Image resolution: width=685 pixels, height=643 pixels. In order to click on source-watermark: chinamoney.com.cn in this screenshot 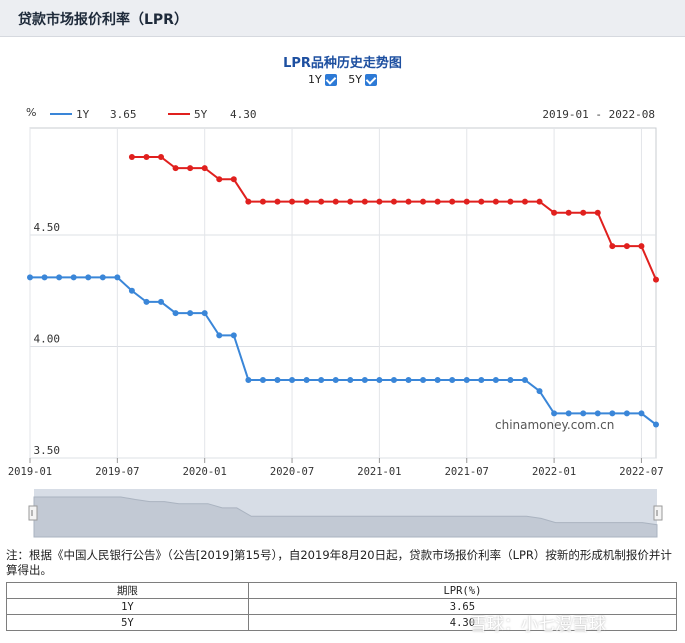, I will do `click(554, 425)`.